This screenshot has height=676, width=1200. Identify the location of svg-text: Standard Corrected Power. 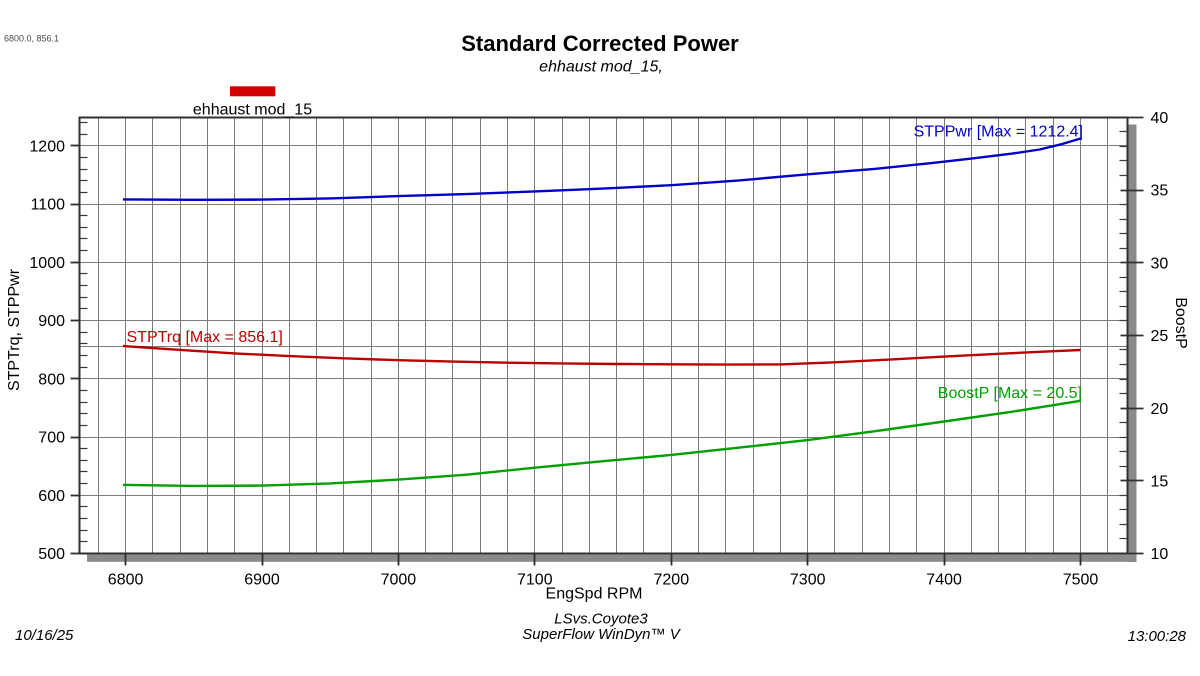
(600, 43).